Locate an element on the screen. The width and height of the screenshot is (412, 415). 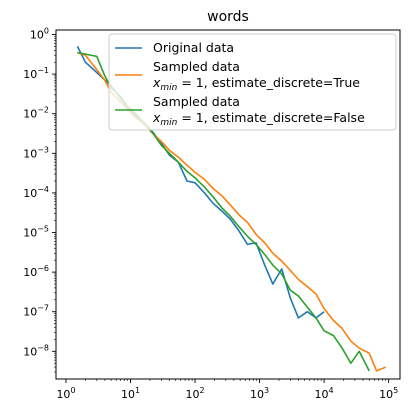
legend-label-1: xmin = 1, estimate_discrete=True is located at coordinates (256, 84).